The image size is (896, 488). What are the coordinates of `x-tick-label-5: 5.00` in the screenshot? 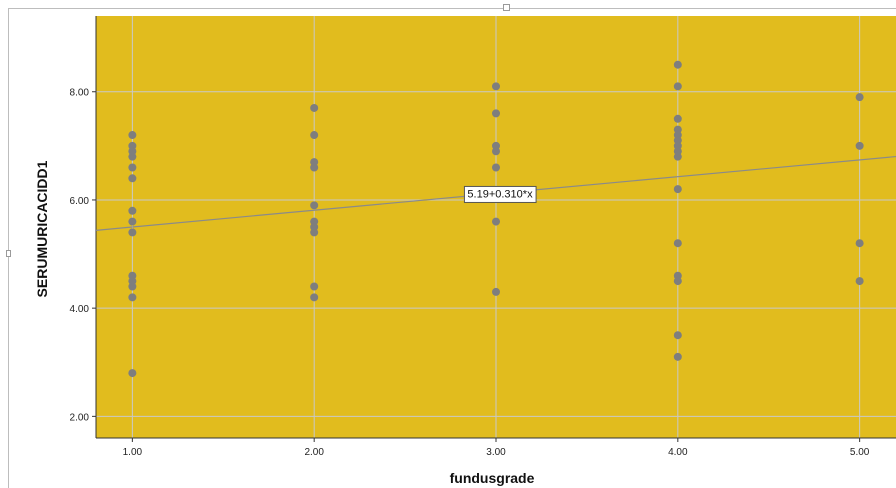 It's located at (860, 452).